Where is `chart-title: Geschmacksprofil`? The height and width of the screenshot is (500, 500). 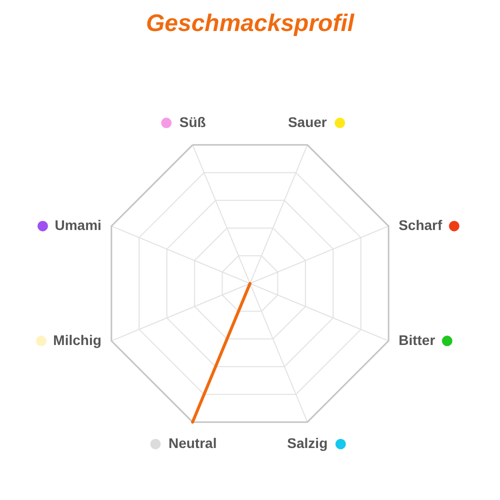 chart-title: Geschmacksprofil is located at coordinates (251, 23).